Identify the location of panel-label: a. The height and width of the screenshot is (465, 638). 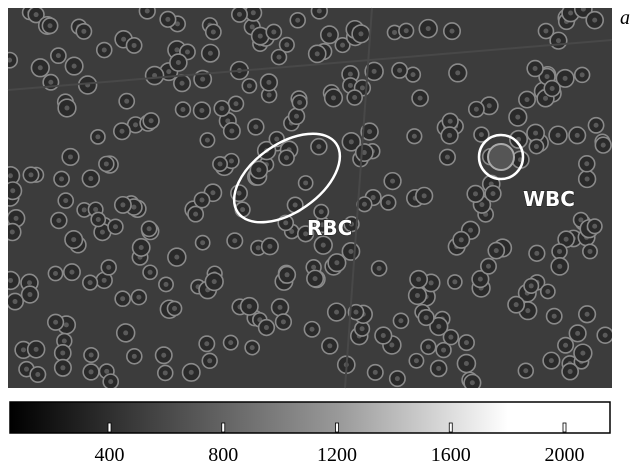
(625, 18).